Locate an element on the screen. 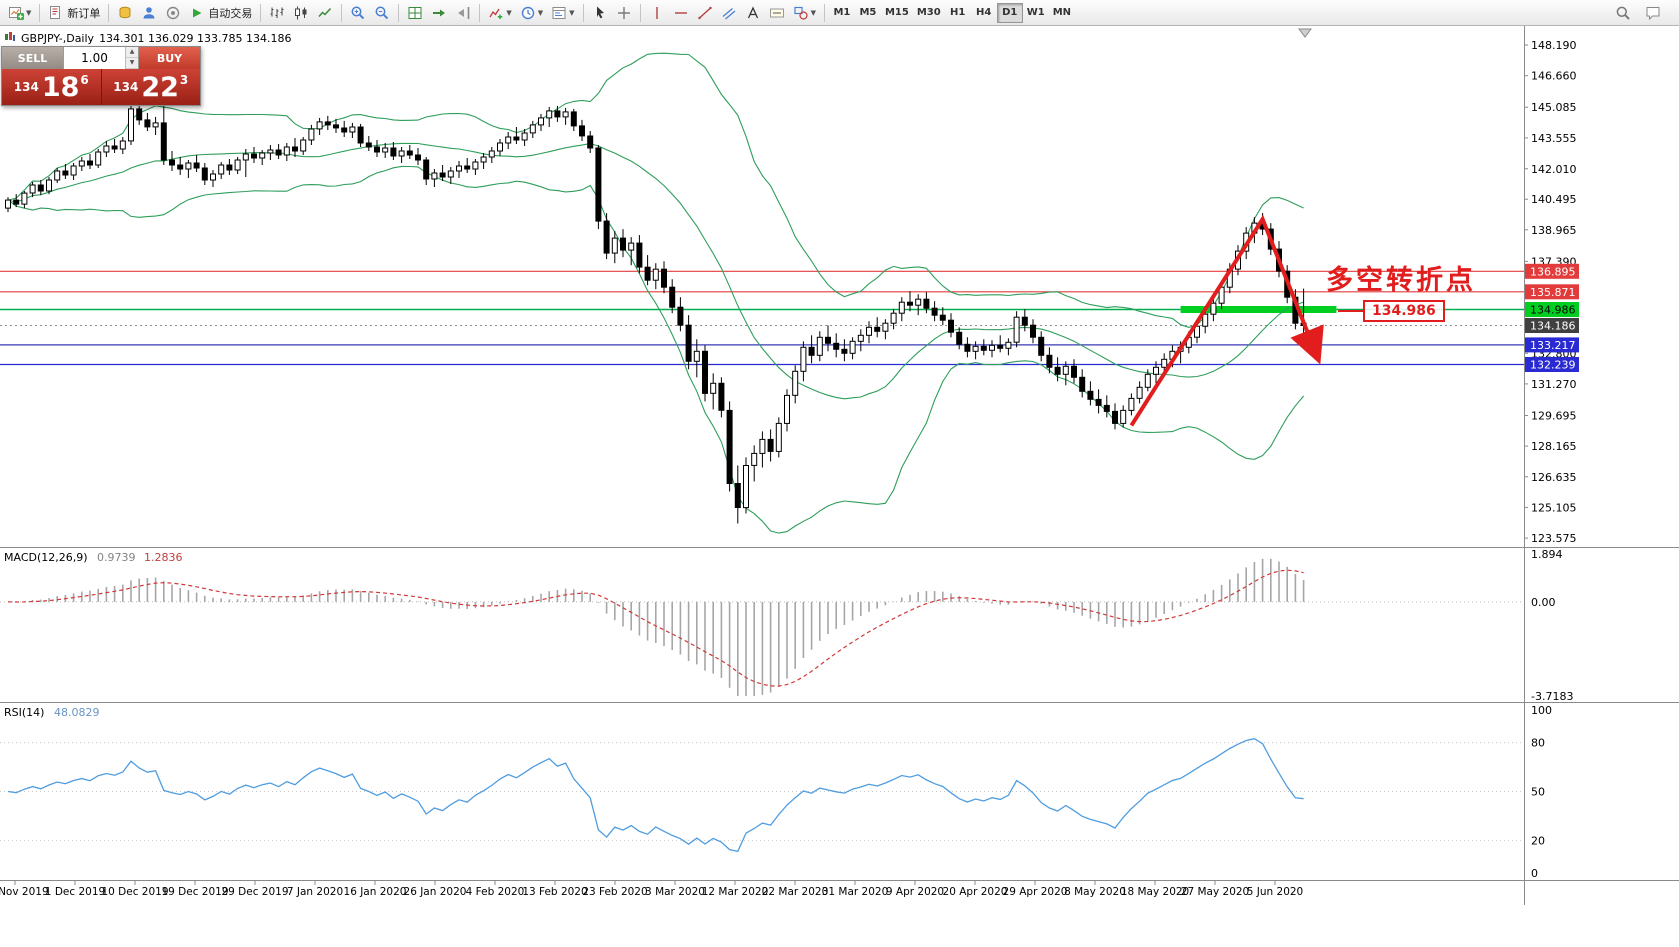  svg-text: 146.660 is located at coordinates (1554, 76).